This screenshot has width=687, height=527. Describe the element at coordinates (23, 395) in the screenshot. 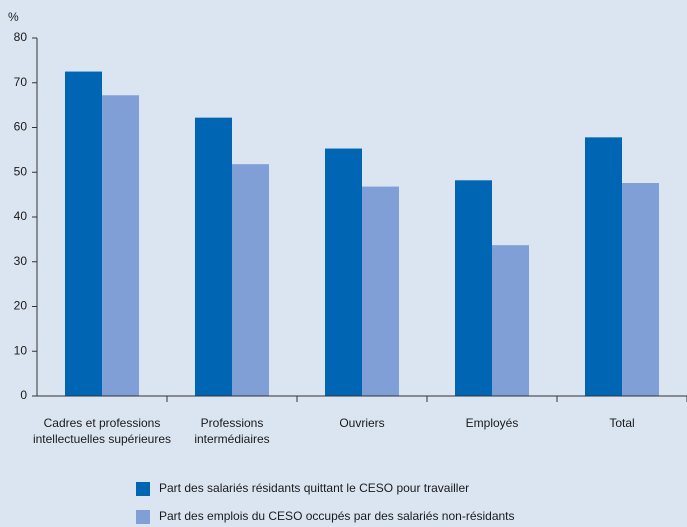

I see `y-tick-label: 0` at that location.